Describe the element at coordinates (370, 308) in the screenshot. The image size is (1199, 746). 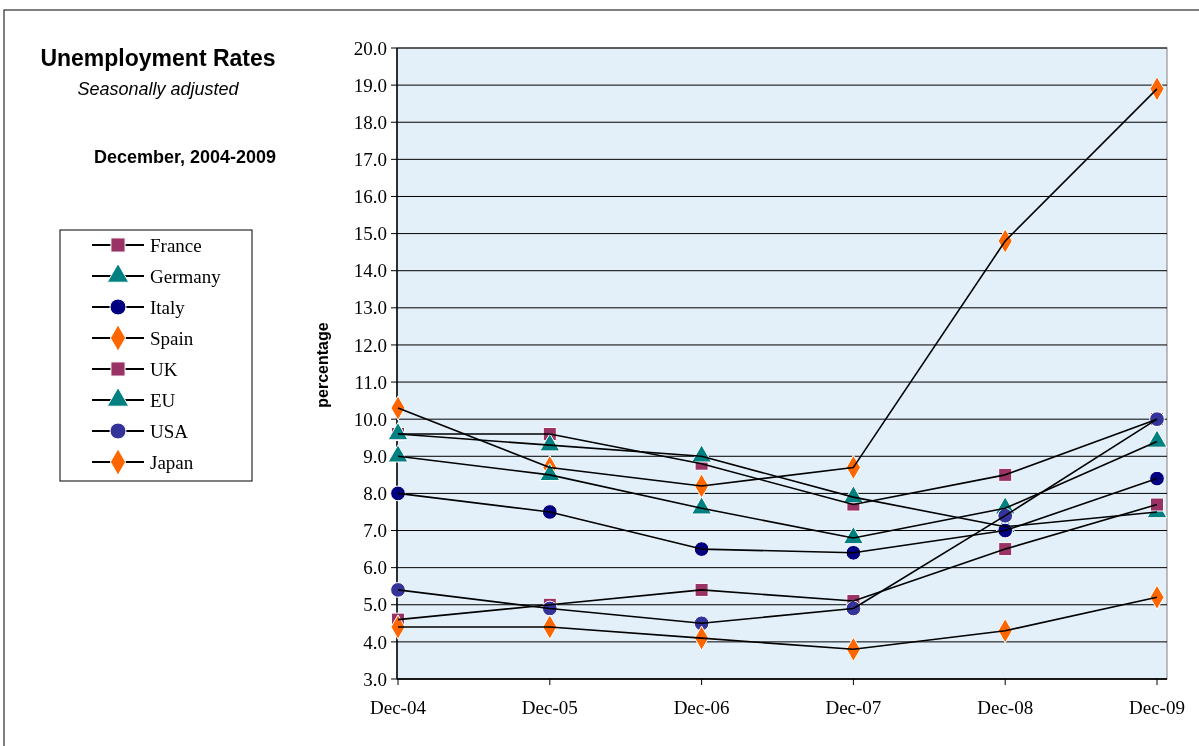
I see `y-tick-label: 13.0` at that location.